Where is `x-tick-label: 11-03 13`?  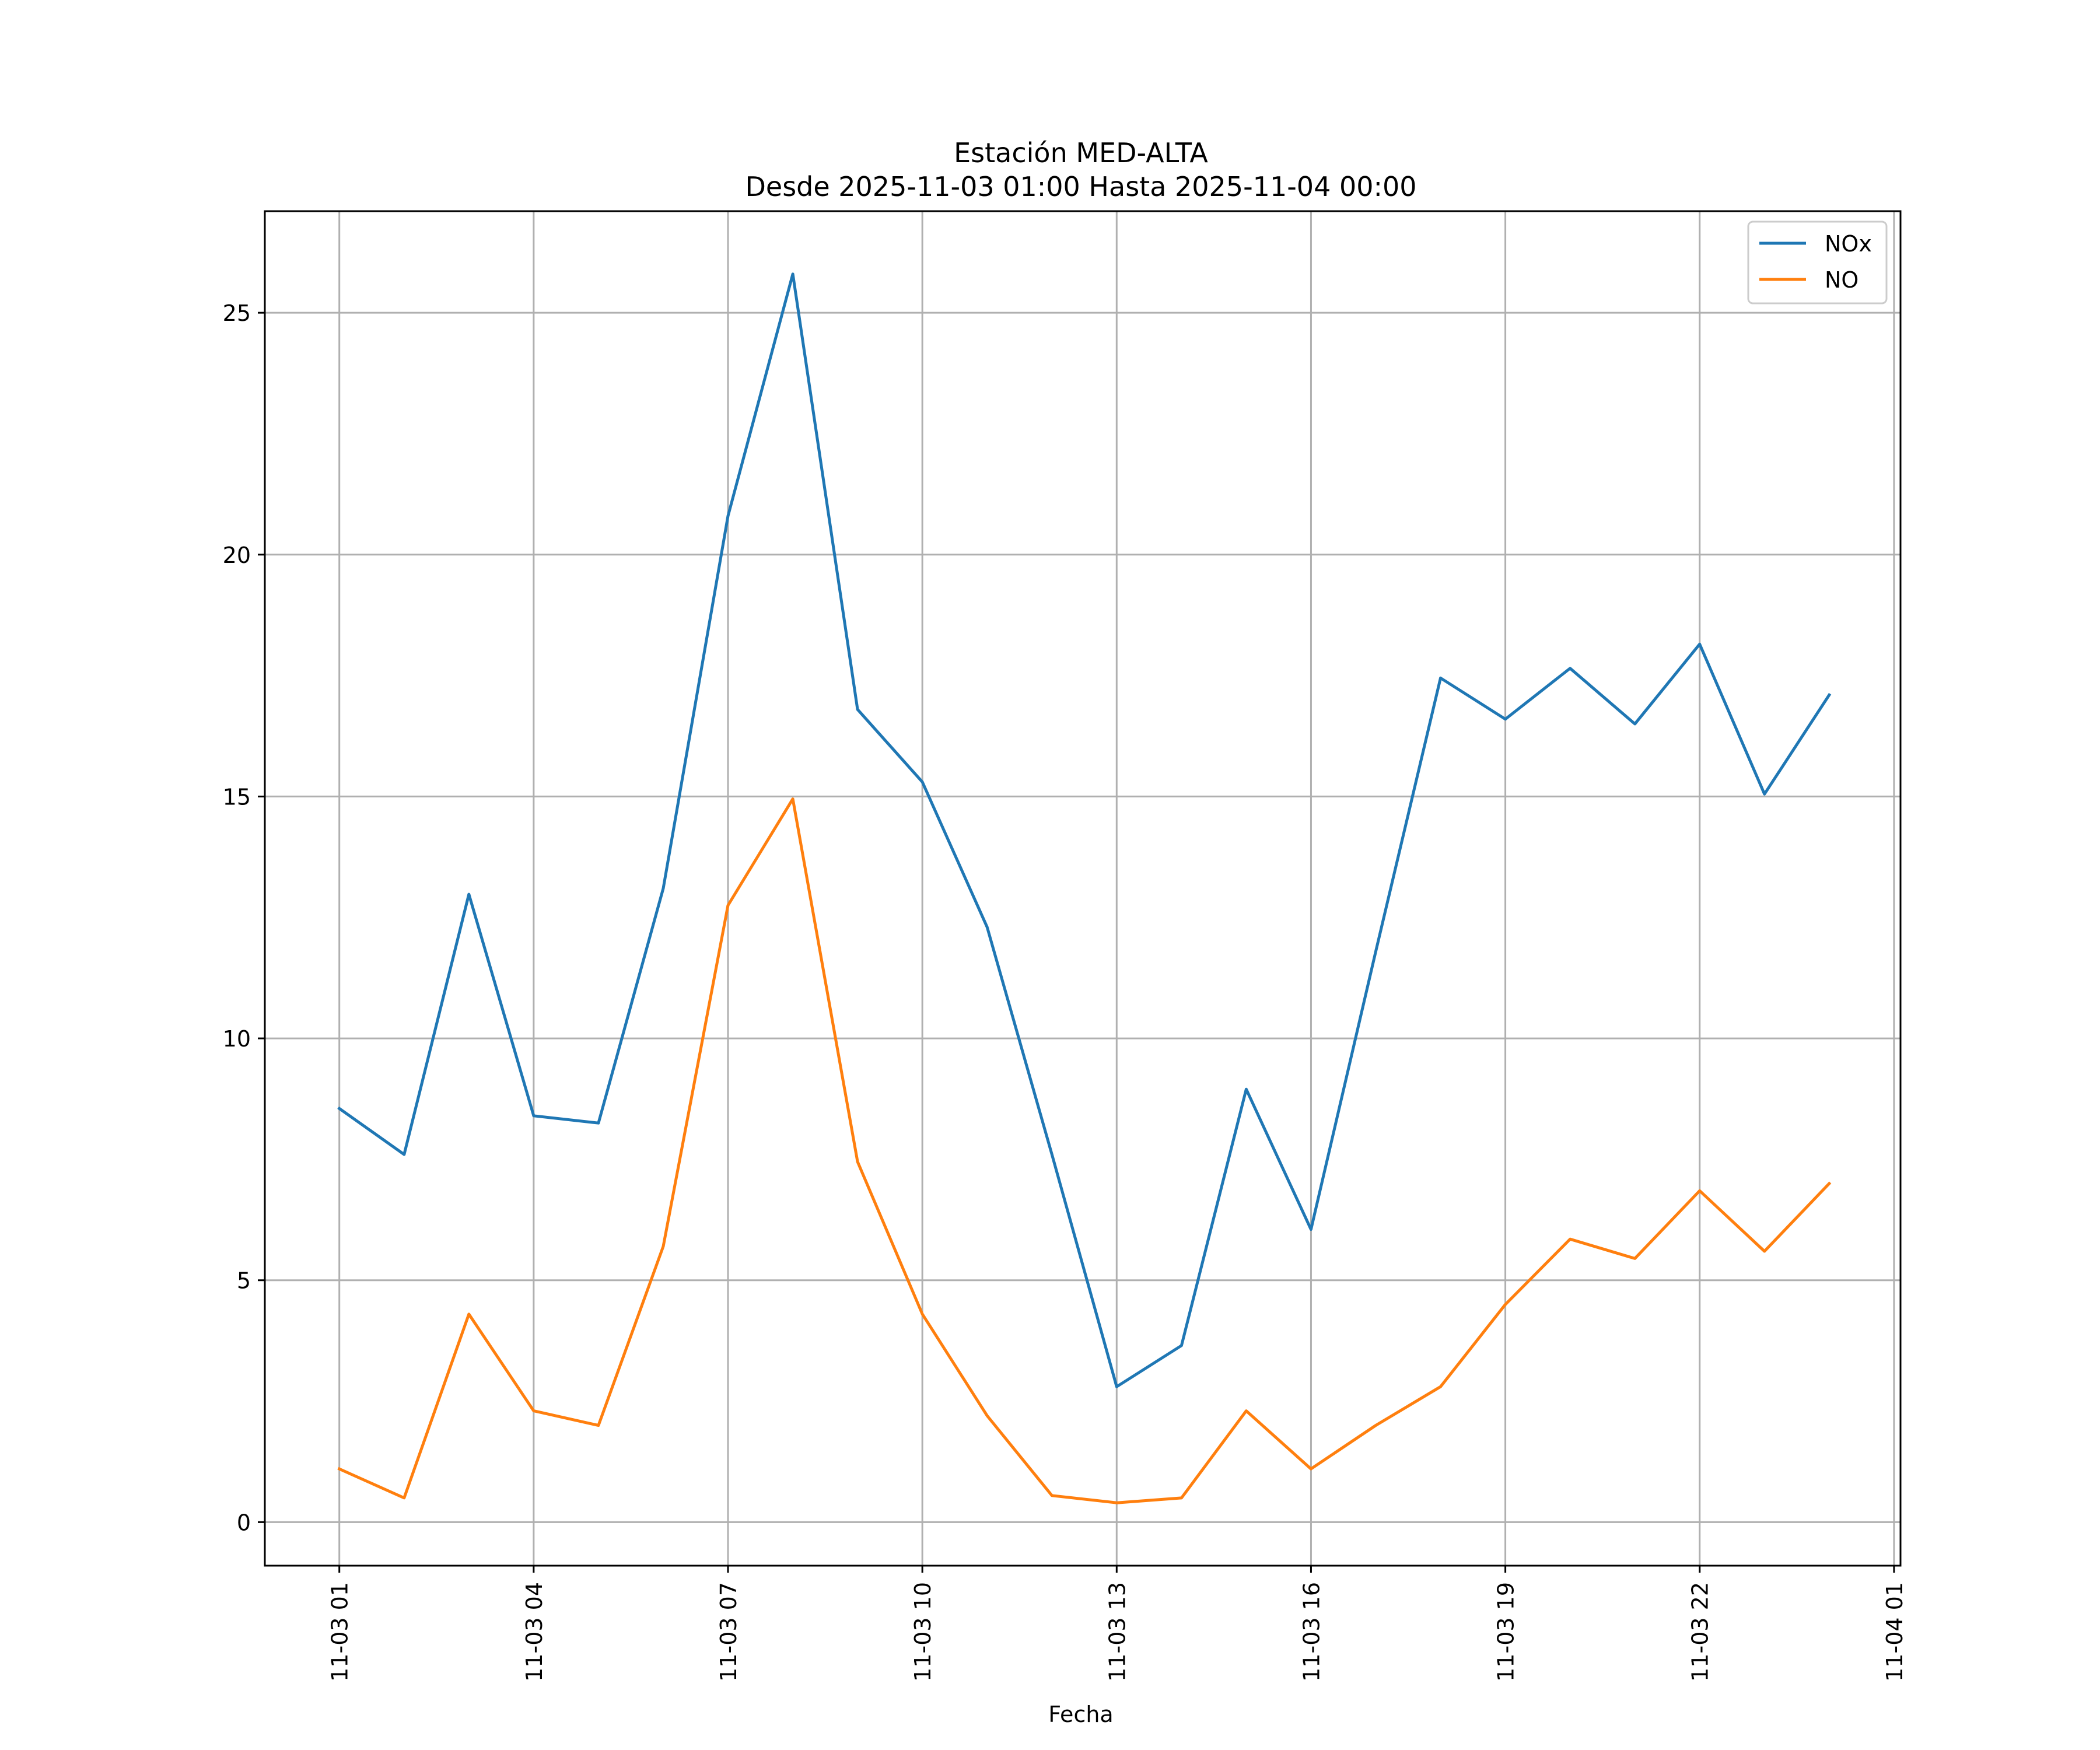
x-tick-label: 11-03 13 is located at coordinates (1117, 1632).